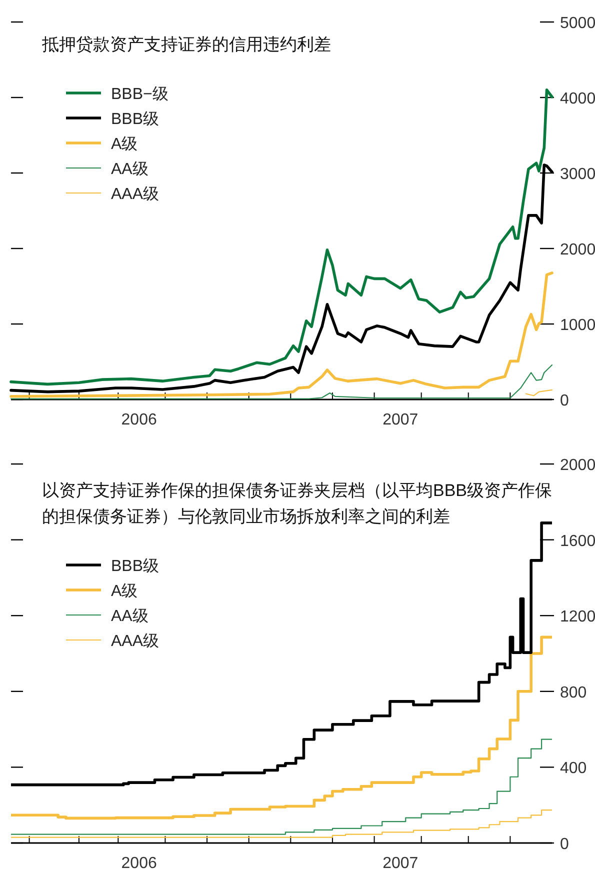 Image resolution: width=595 pixels, height=869 pixels. Describe the element at coordinates (298, 504) in the screenshot. I see `text: 以资产支持证券作保的担保债务证券夹层档（以平均BBB级资产作保的担保债务证券）与伦敦同业市场拆放利率之间的利差` at that location.